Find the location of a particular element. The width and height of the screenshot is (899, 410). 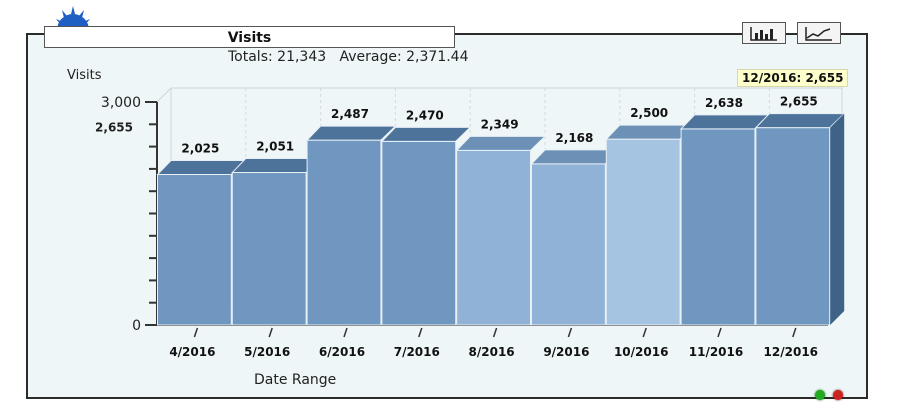

line-chart-button is located at coordinates (819, 33).